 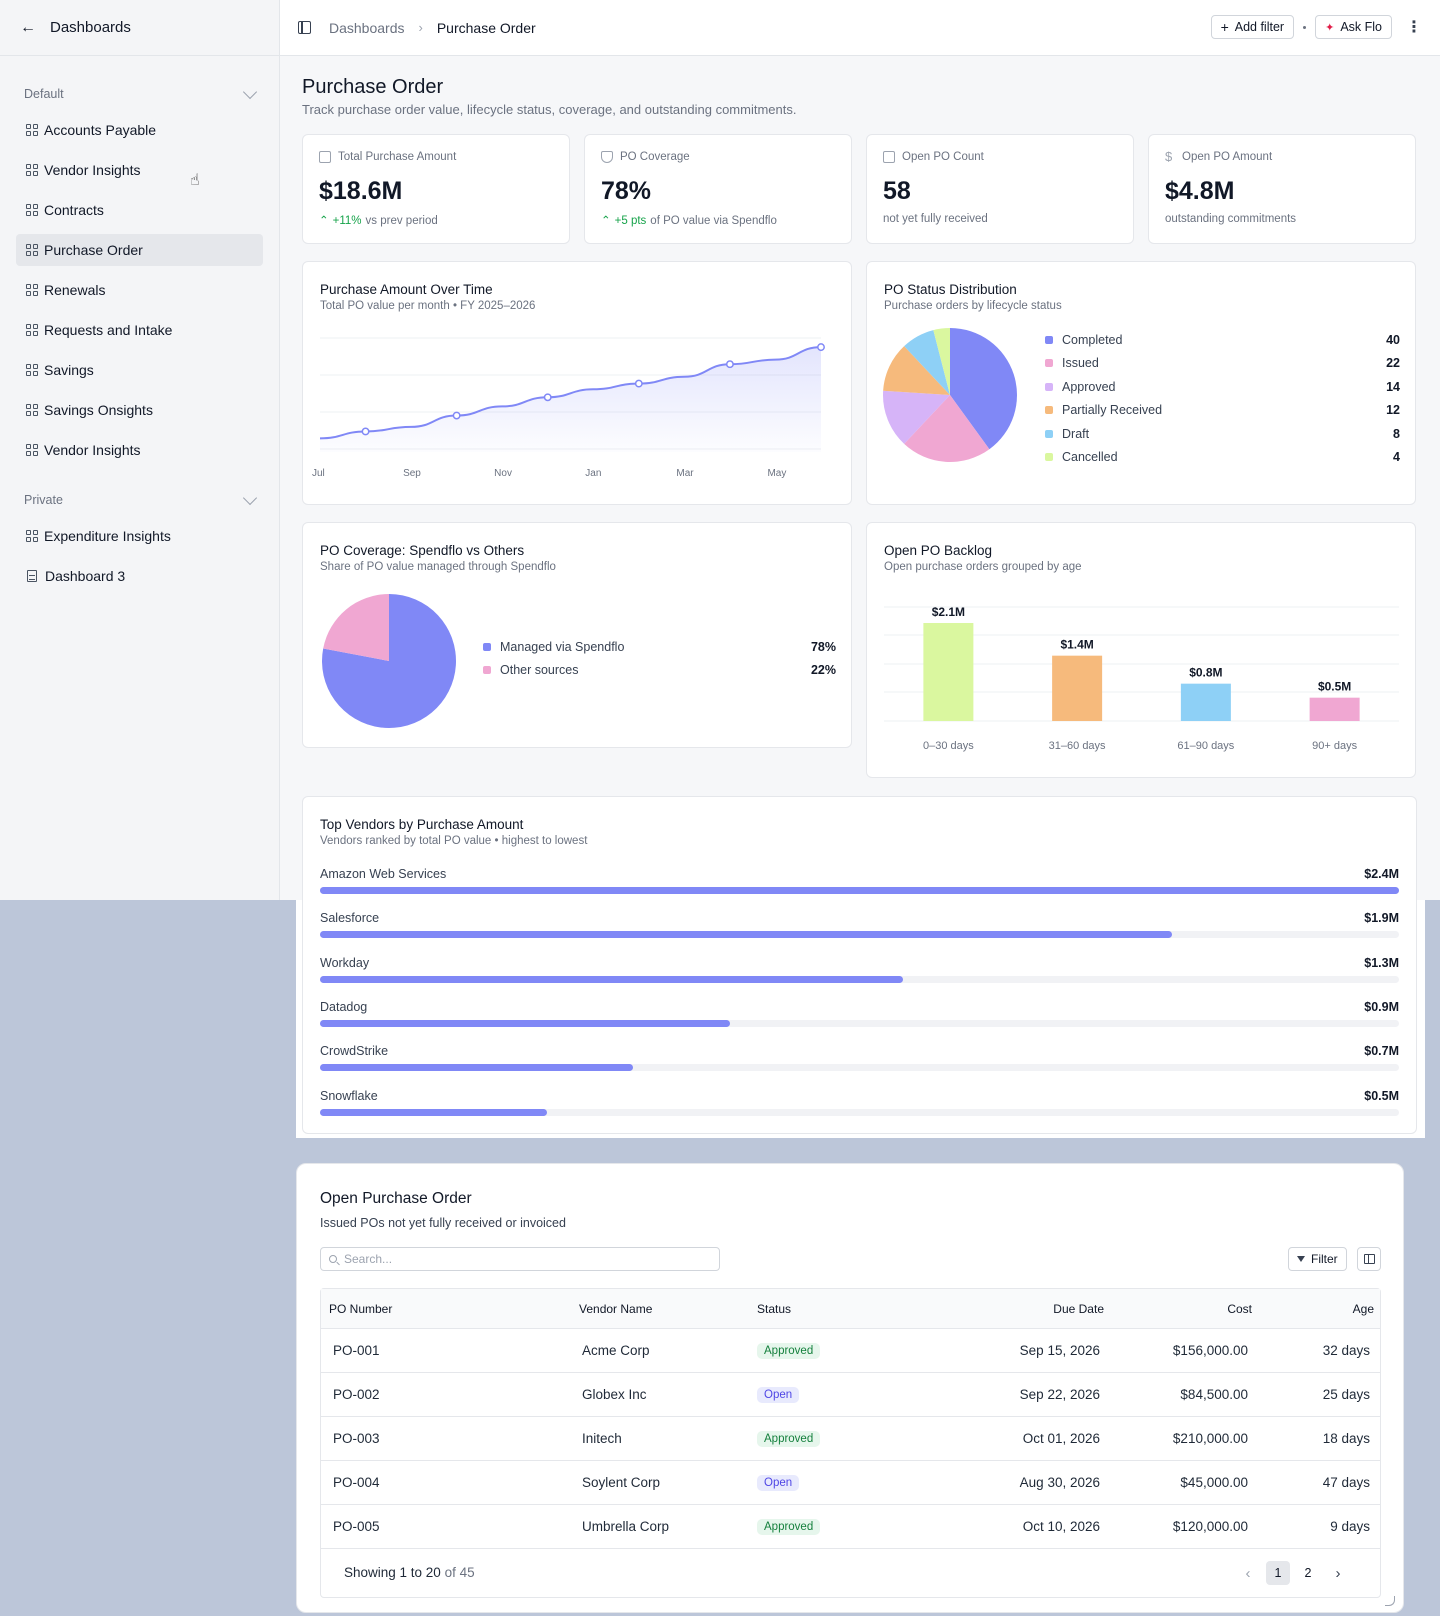 I want to click on showing-total: of 45, so click(x=459, y=1572).